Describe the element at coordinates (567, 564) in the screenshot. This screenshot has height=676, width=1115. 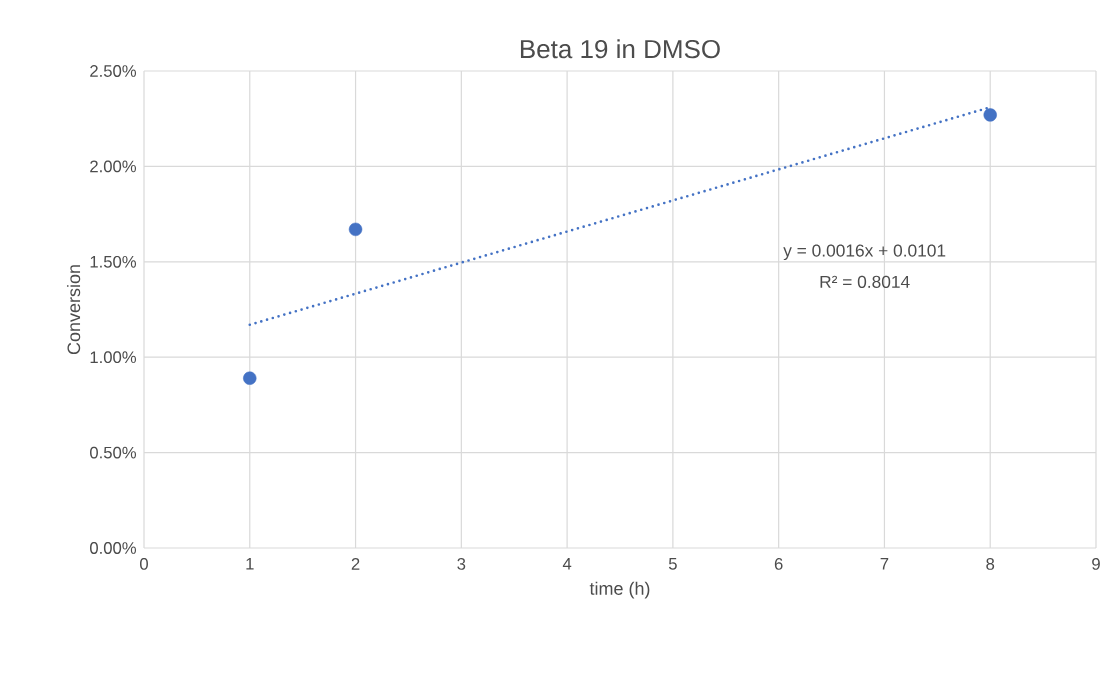
I see `x-tick-label: 4` at that location.